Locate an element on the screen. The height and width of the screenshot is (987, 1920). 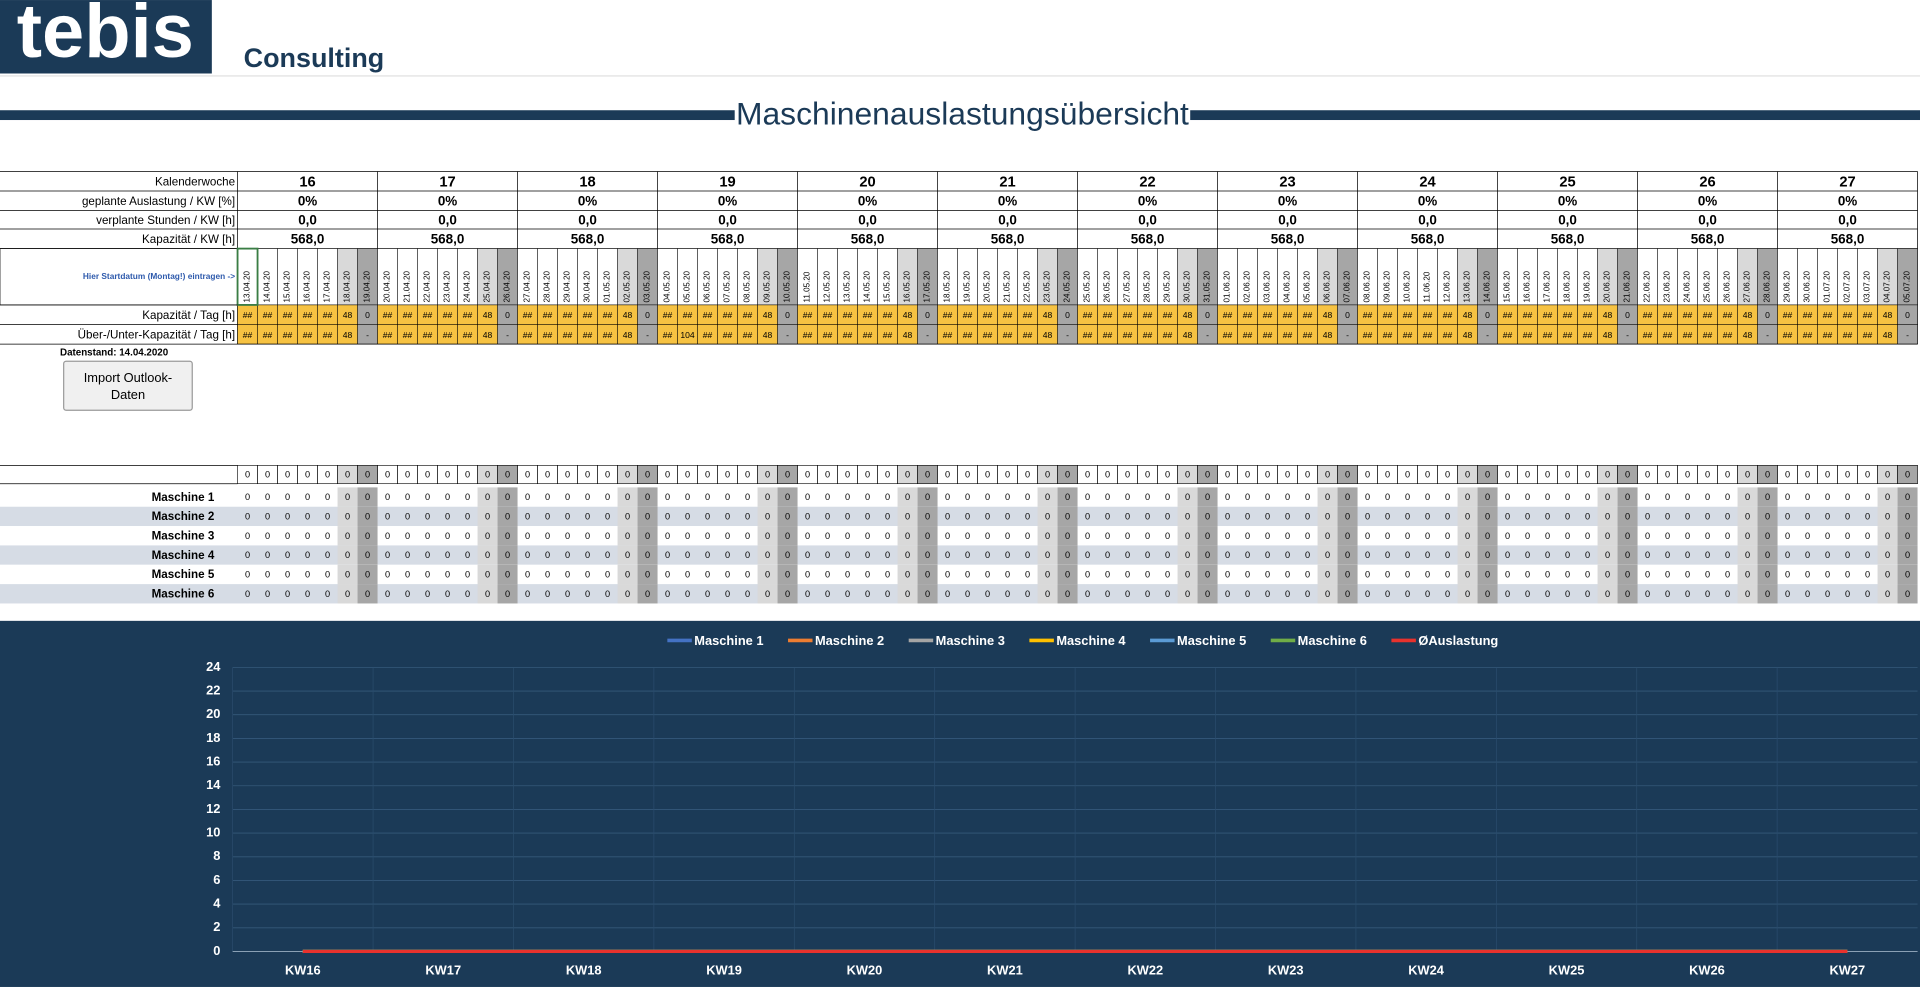
import-button-label: Daten is located at coordinates (128, 394).